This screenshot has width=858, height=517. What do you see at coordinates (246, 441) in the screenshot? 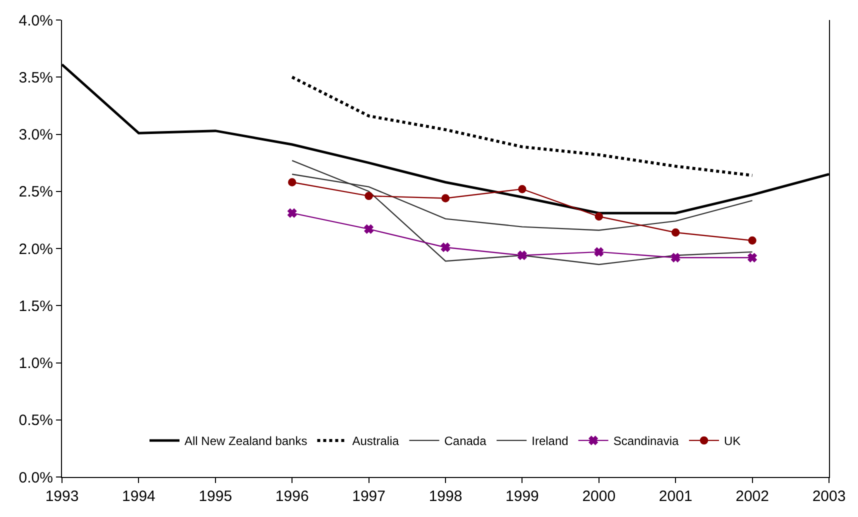
I see `legend-label: All New Zealand banks` at bounding box center [246, 441].